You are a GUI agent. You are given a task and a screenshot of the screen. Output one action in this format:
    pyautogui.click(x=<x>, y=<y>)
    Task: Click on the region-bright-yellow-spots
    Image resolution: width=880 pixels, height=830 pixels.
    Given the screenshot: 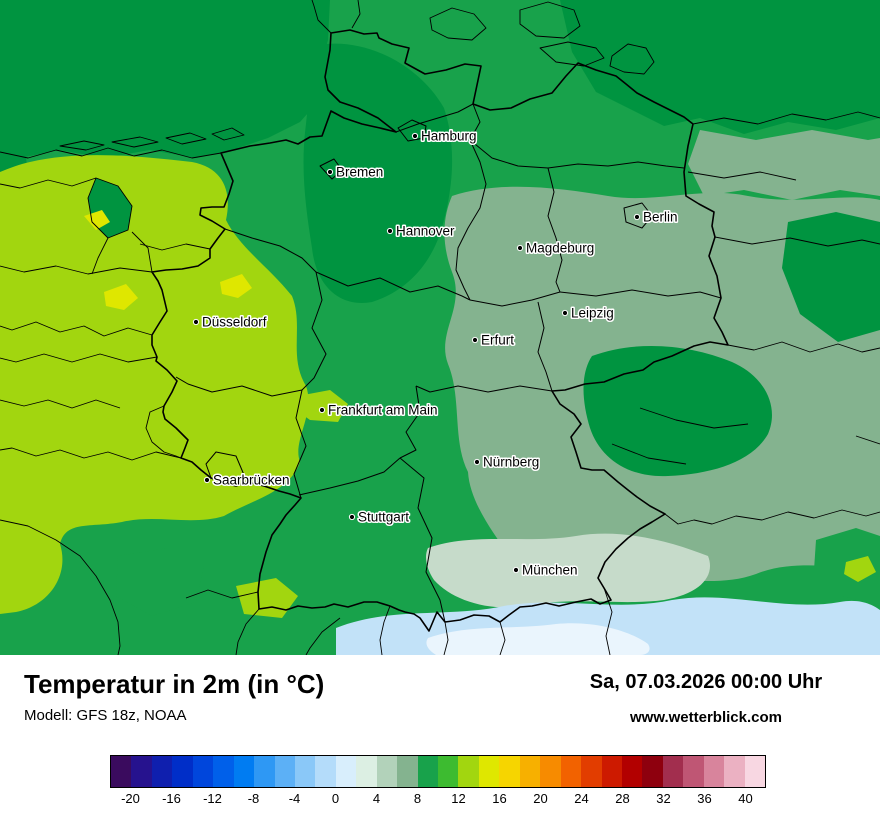 What is the action you would take?
    pyautogui.click(x=168, y=260)
    